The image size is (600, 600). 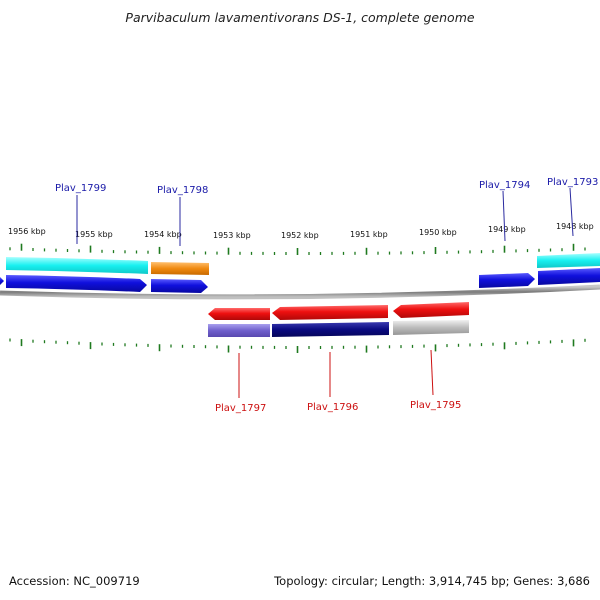 I want to click on forward-gene-labels: Plav_1799 Plav_1798 Plav_1794 Plav_1793, so click(x=326, y=186).